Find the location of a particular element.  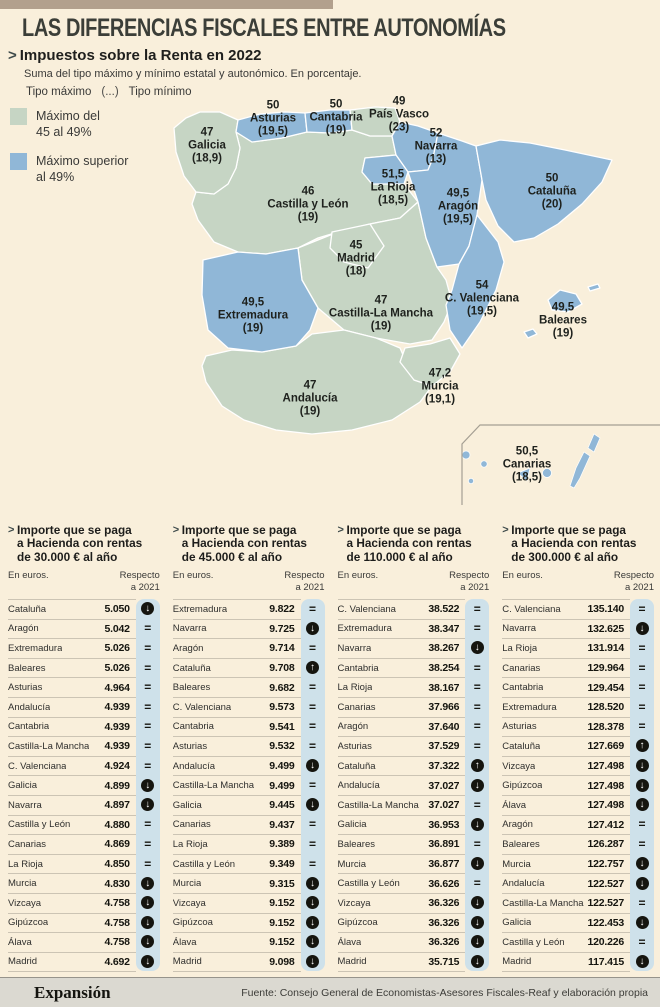

units-label: En euros. is located at coordinates (28, 575).